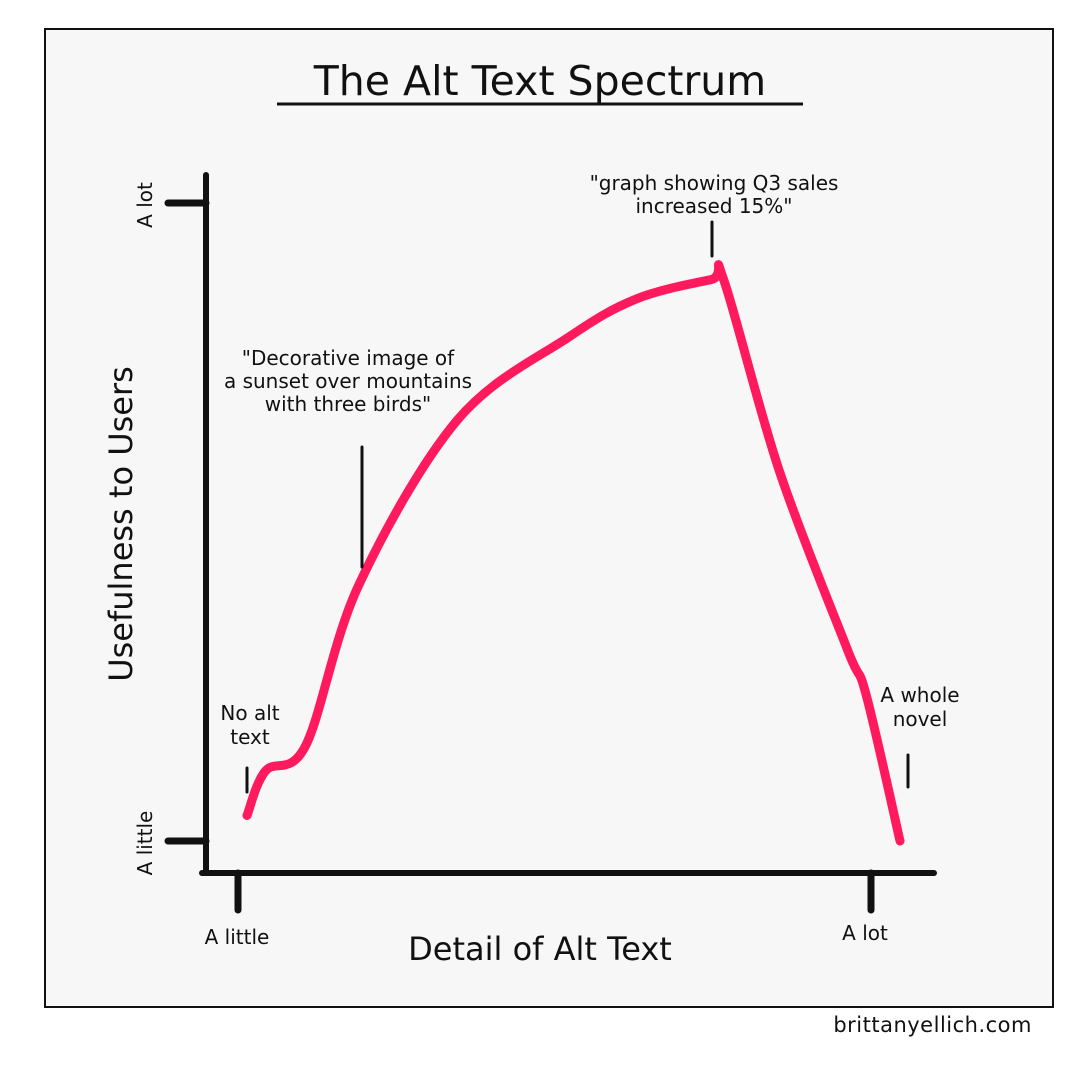 The height and width of the screenshot is (1080, 1080). I want to click on y-tick-bottom-label: A little, so click(145, 843).